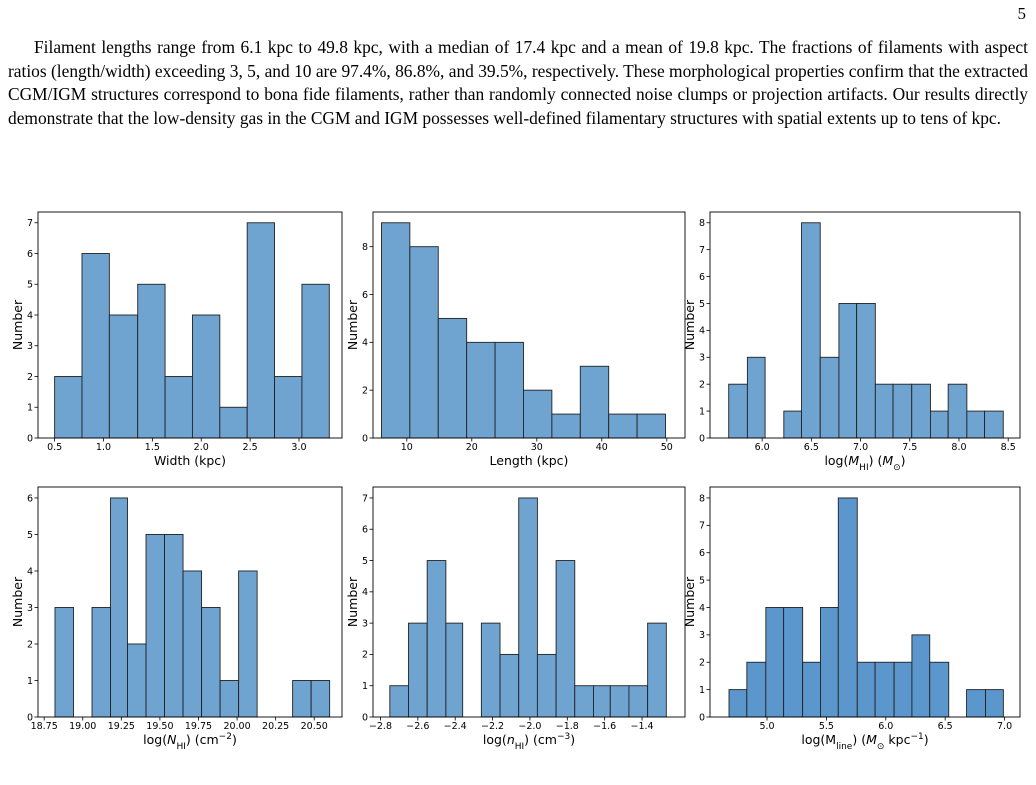 This screenshot has height=785, width=1036. I want to click on y-tick-label: 8, so click(365, 247).